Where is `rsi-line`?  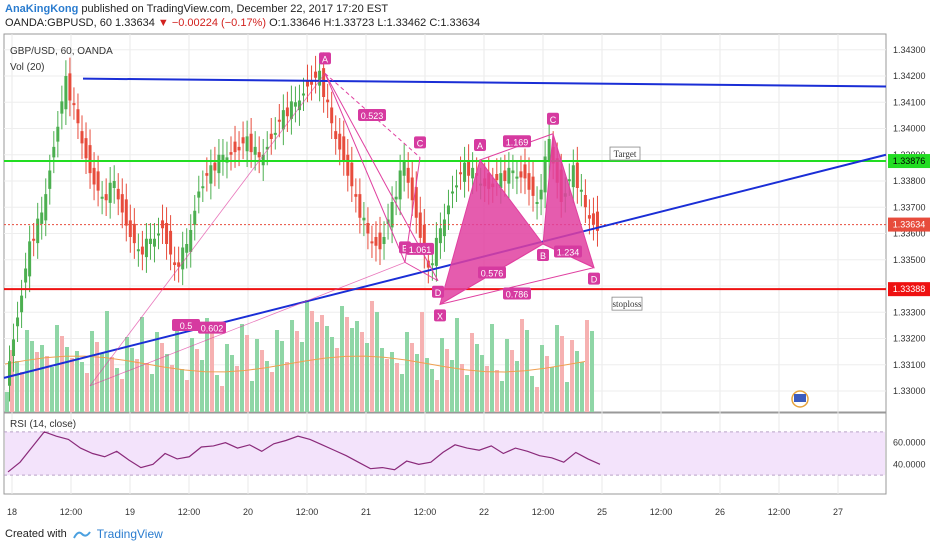 rsi-line is located at coordinates (304, 452).